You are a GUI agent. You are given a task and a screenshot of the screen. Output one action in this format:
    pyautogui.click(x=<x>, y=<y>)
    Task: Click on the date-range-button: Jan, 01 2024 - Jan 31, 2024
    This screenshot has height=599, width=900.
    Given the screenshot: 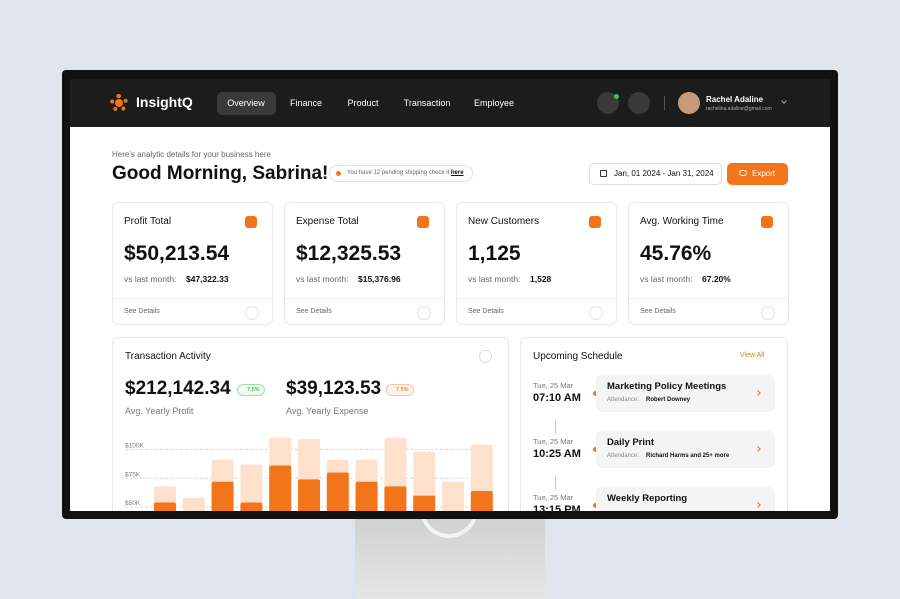 What is the action you would take?
    pyautogui.click(x=655, y=174)
    